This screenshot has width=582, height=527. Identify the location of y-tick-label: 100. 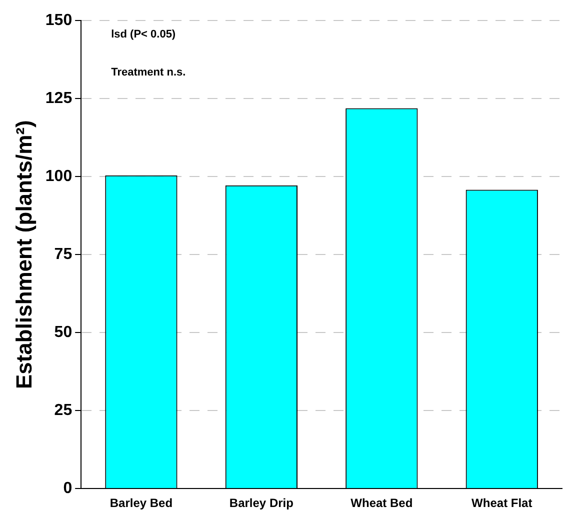
(58, 177).